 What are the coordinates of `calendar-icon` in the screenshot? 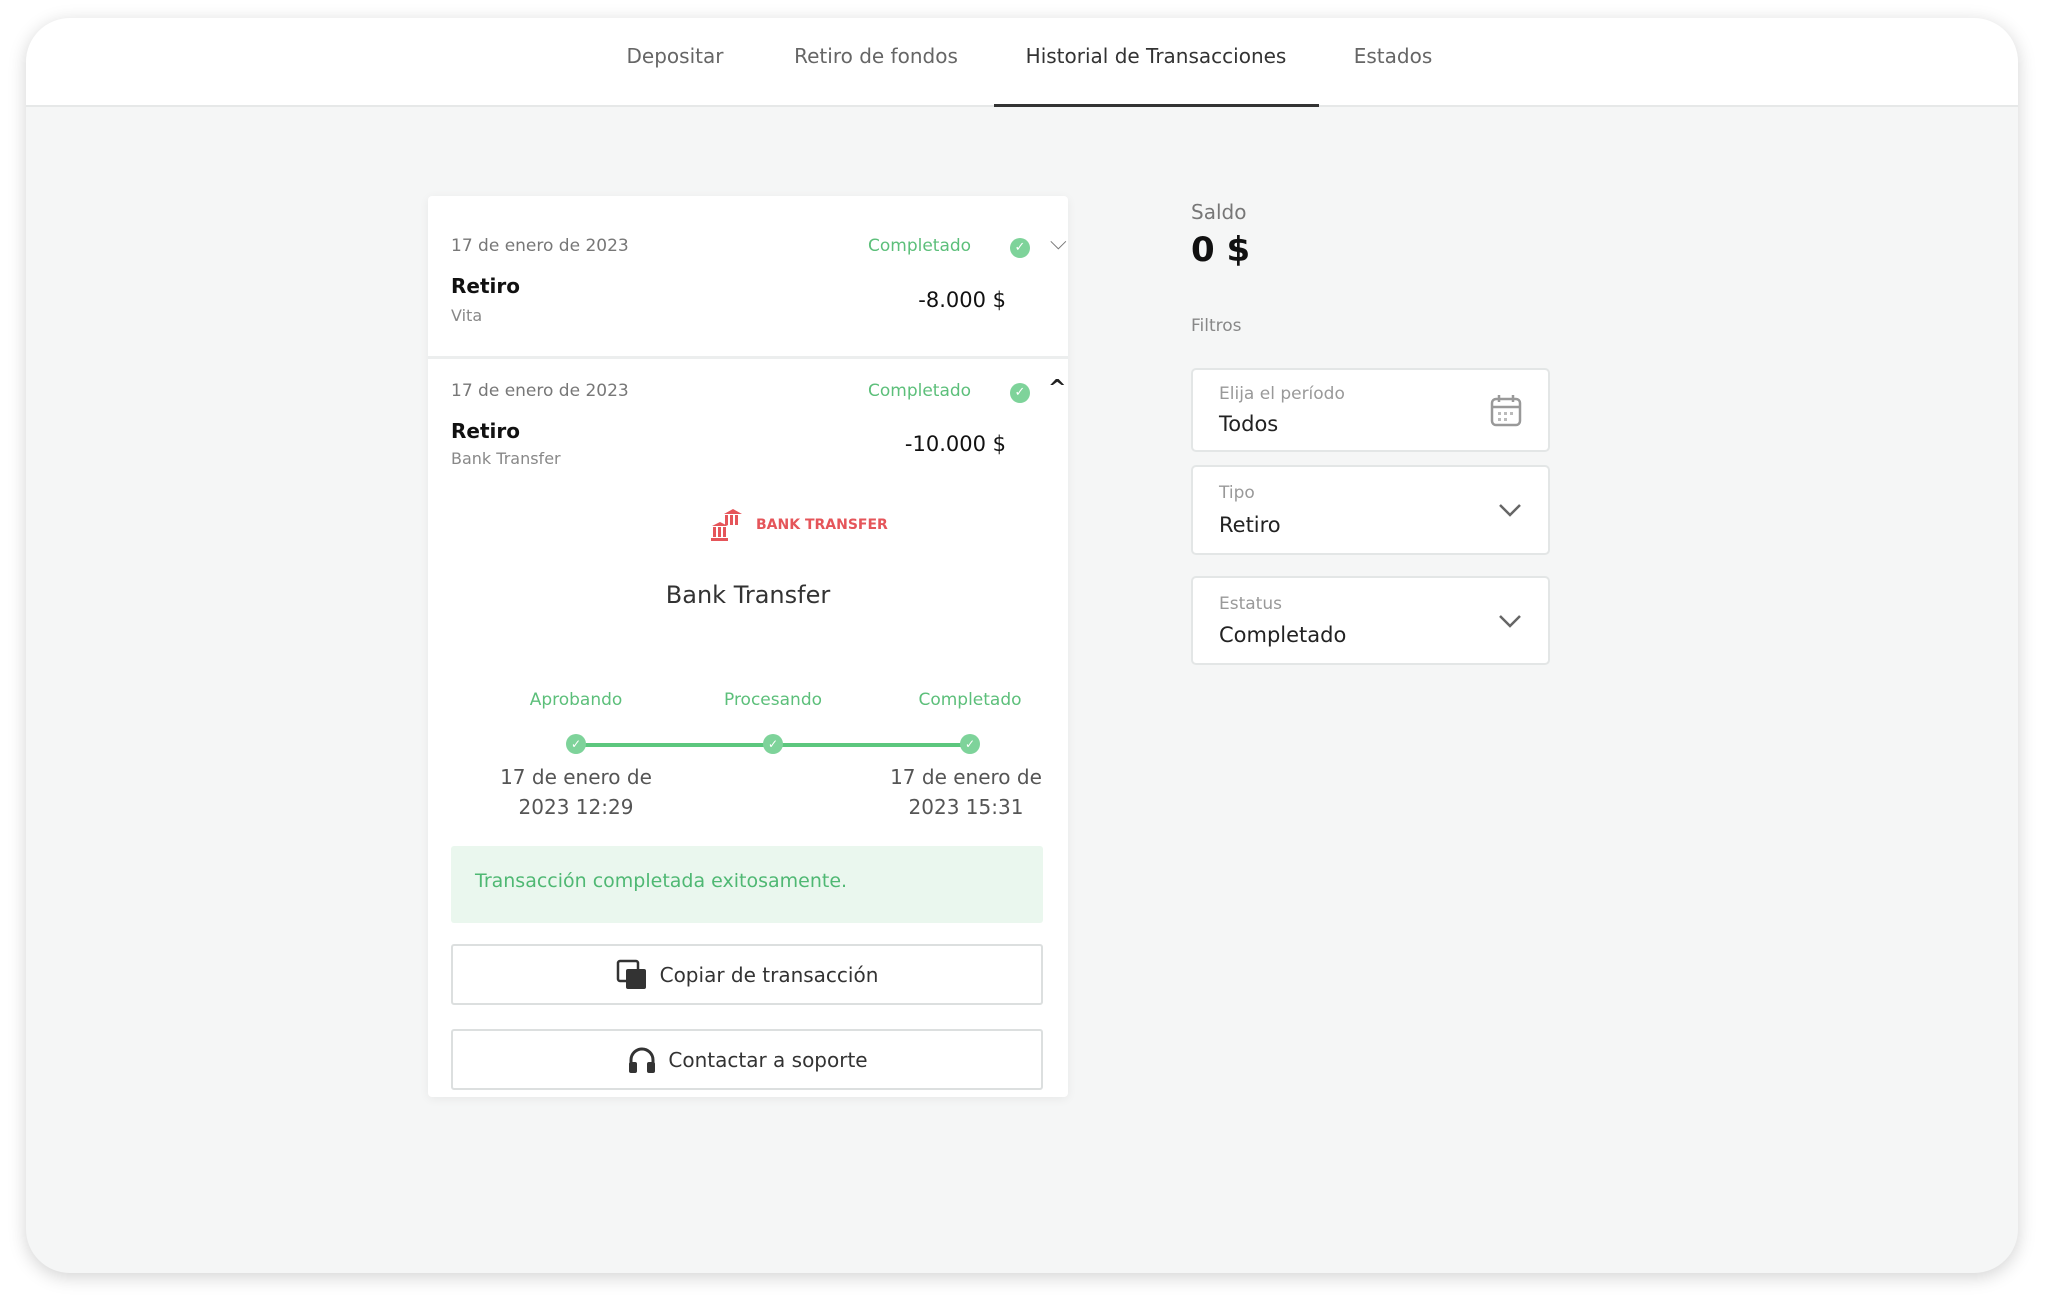 It's located at (1506, 411).